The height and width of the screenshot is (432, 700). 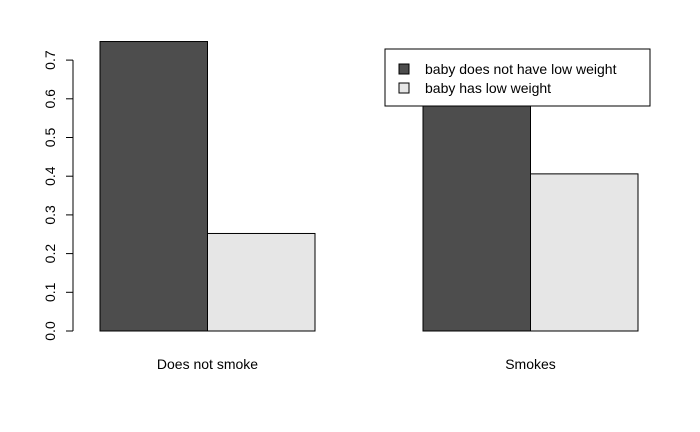 I want to click on legend-label: baby does not have low weight, so click(x=521, y=69).